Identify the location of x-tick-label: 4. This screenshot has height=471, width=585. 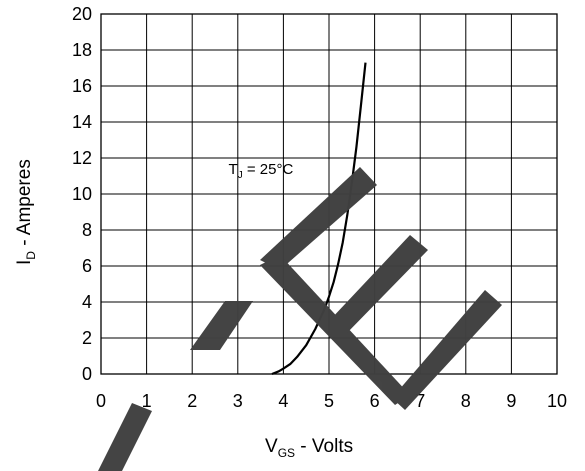
(283, 401).